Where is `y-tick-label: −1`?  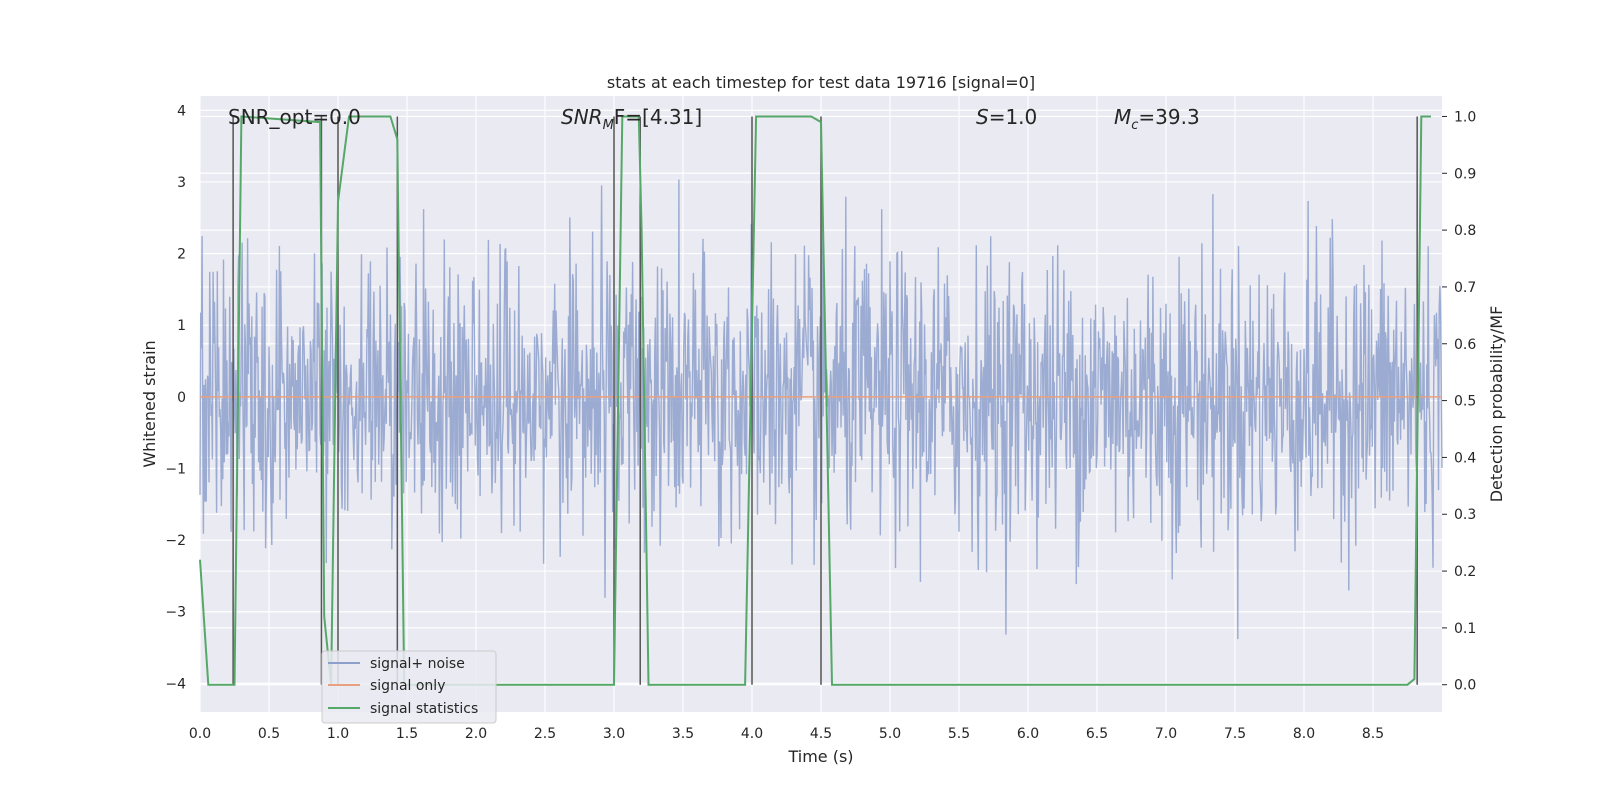 y-tick-label: −1 is located at coordinates (175, 469).